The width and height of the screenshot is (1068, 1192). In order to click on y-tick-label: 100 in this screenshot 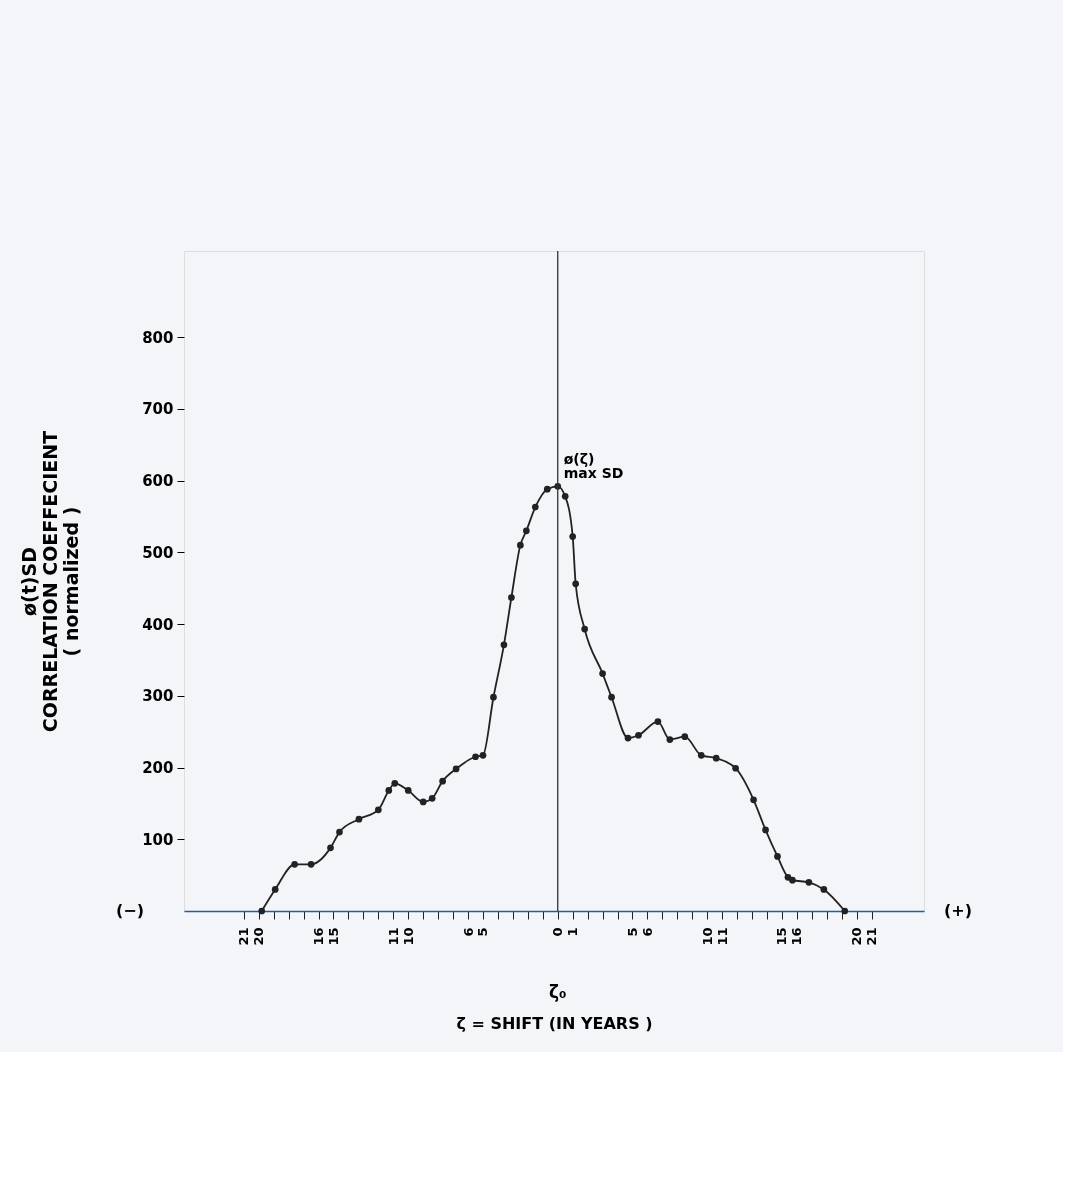, I will do `click(158, 839)`.